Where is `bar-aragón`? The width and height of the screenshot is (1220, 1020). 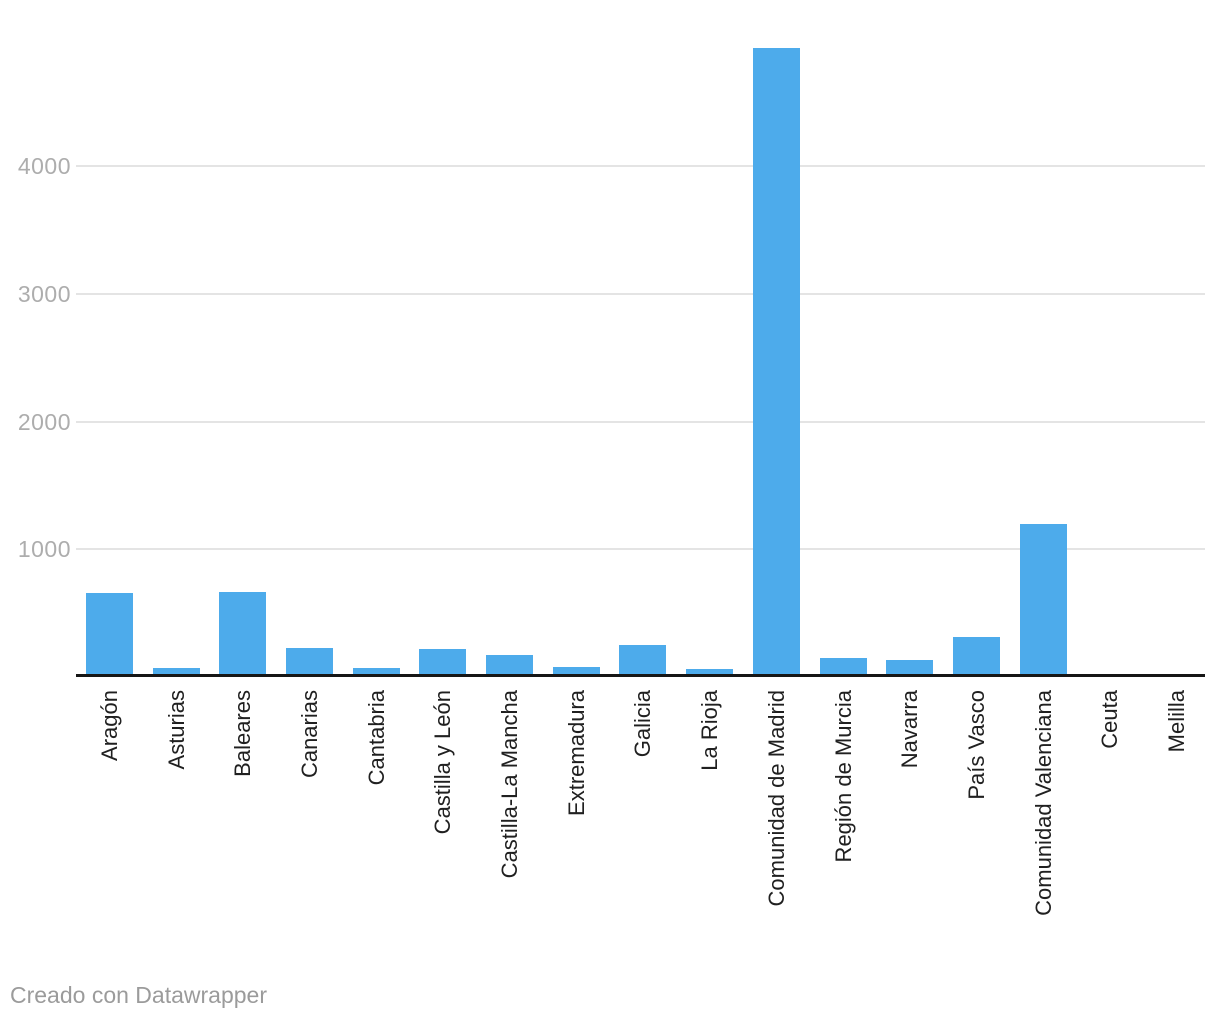
bar-aragón is located at coordinates (109, 635).